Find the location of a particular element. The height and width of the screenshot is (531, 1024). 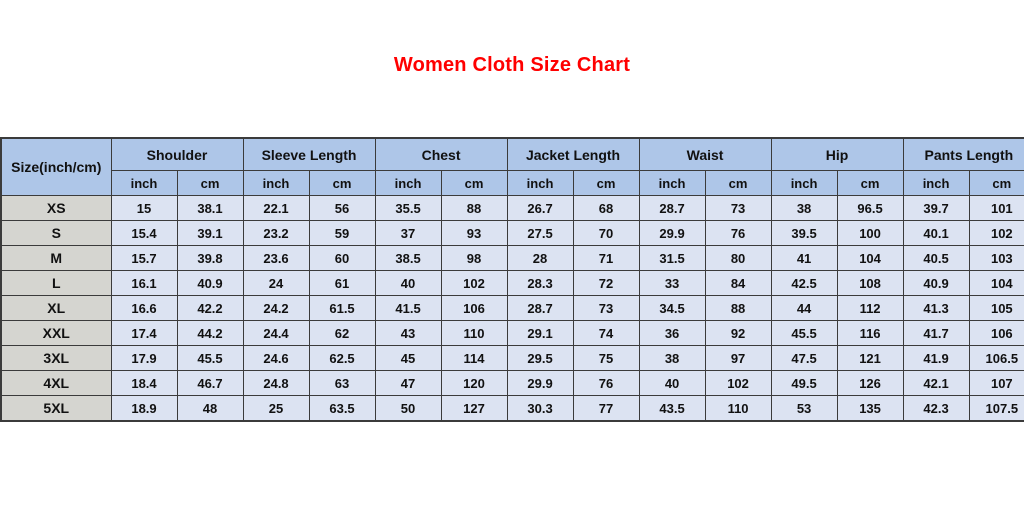

cell: 42.3 is located at coordinates (936, 408).